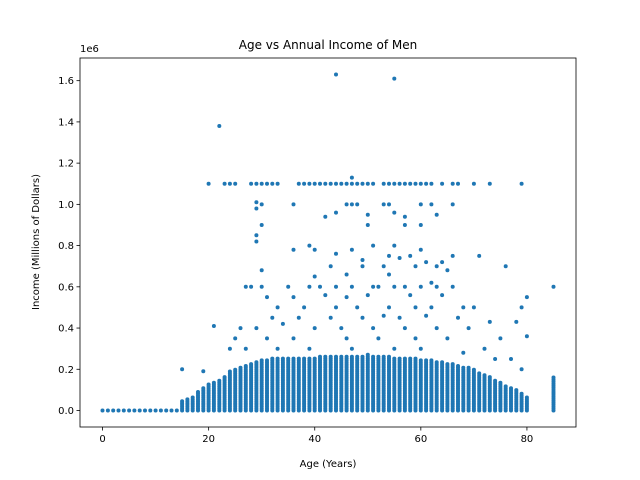  I want to click on y-tick-label: 1.0, so click(66, 205).